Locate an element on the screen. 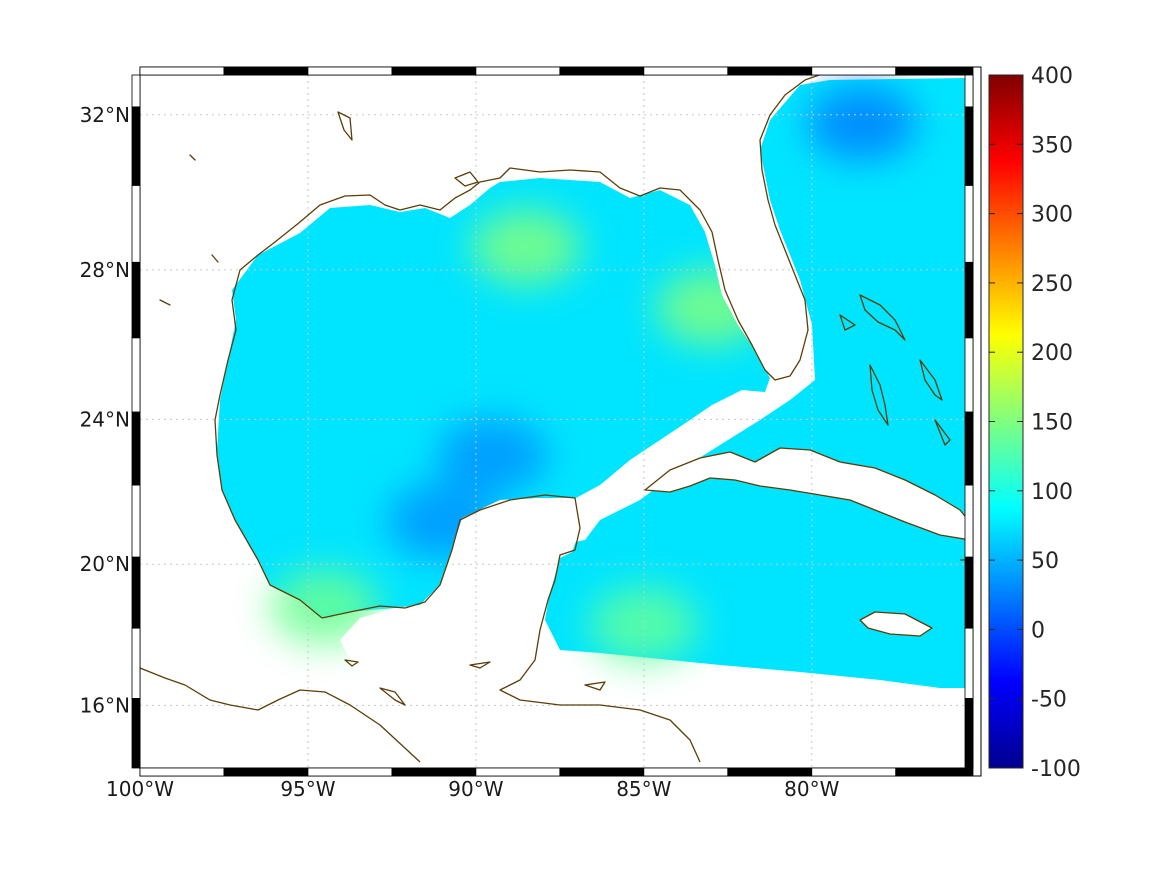  colorbar-tick-label: 50 is located at coordinates (1045, 561).